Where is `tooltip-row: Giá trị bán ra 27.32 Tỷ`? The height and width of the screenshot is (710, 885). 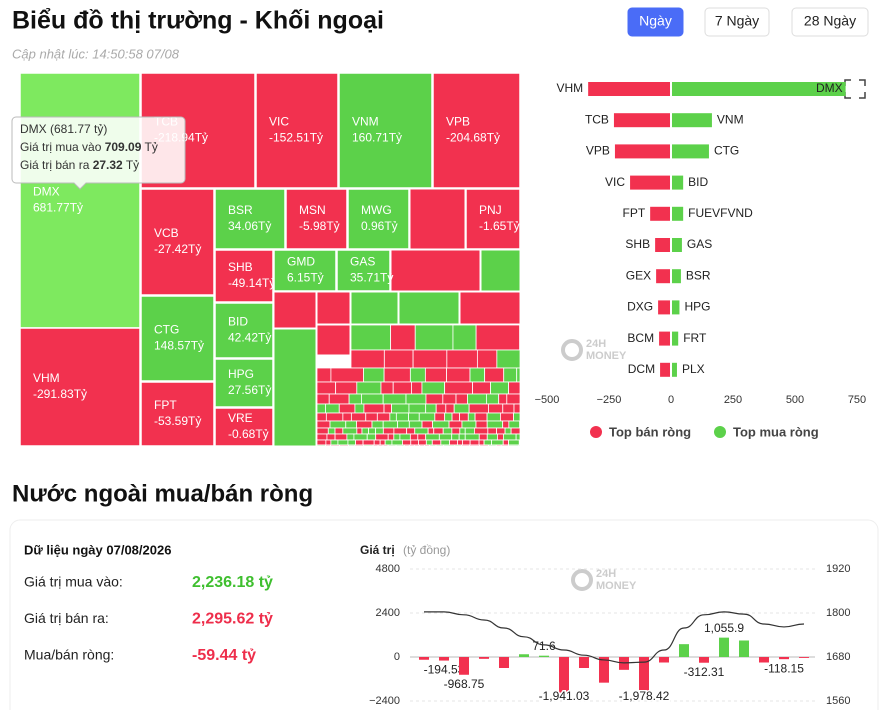 tooltip-row: Giá trị bán ra 27.32 Tỷ is located at coordinates (79, 165).